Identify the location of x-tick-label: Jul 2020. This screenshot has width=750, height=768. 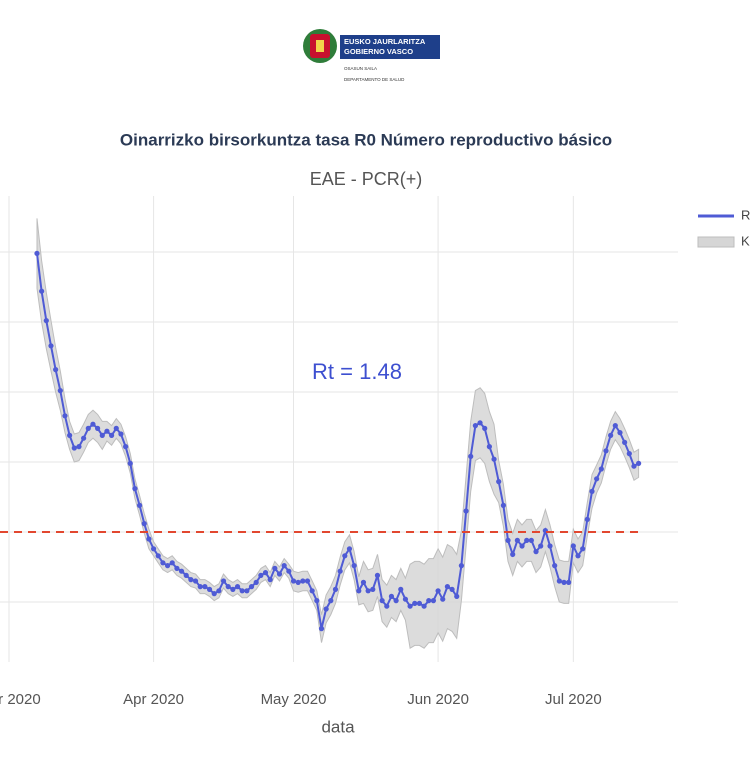
(573, 699).